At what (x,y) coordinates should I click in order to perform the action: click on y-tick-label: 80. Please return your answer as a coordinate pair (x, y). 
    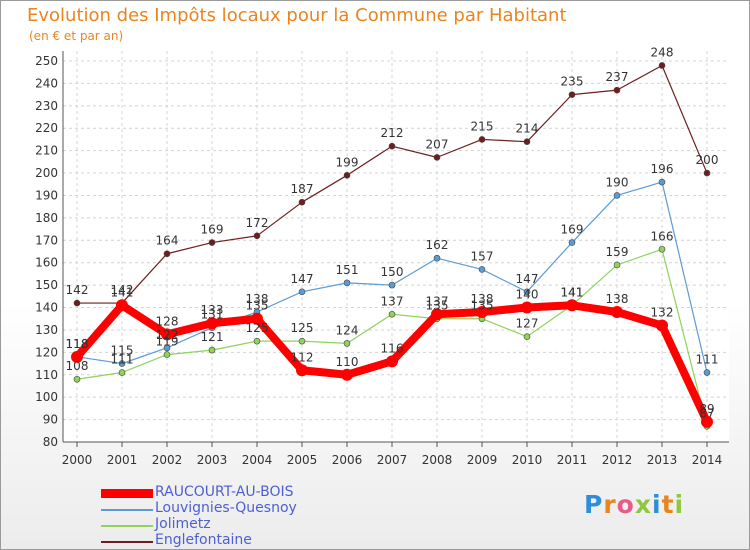
    Looking at the image, I should click on (50, 442).